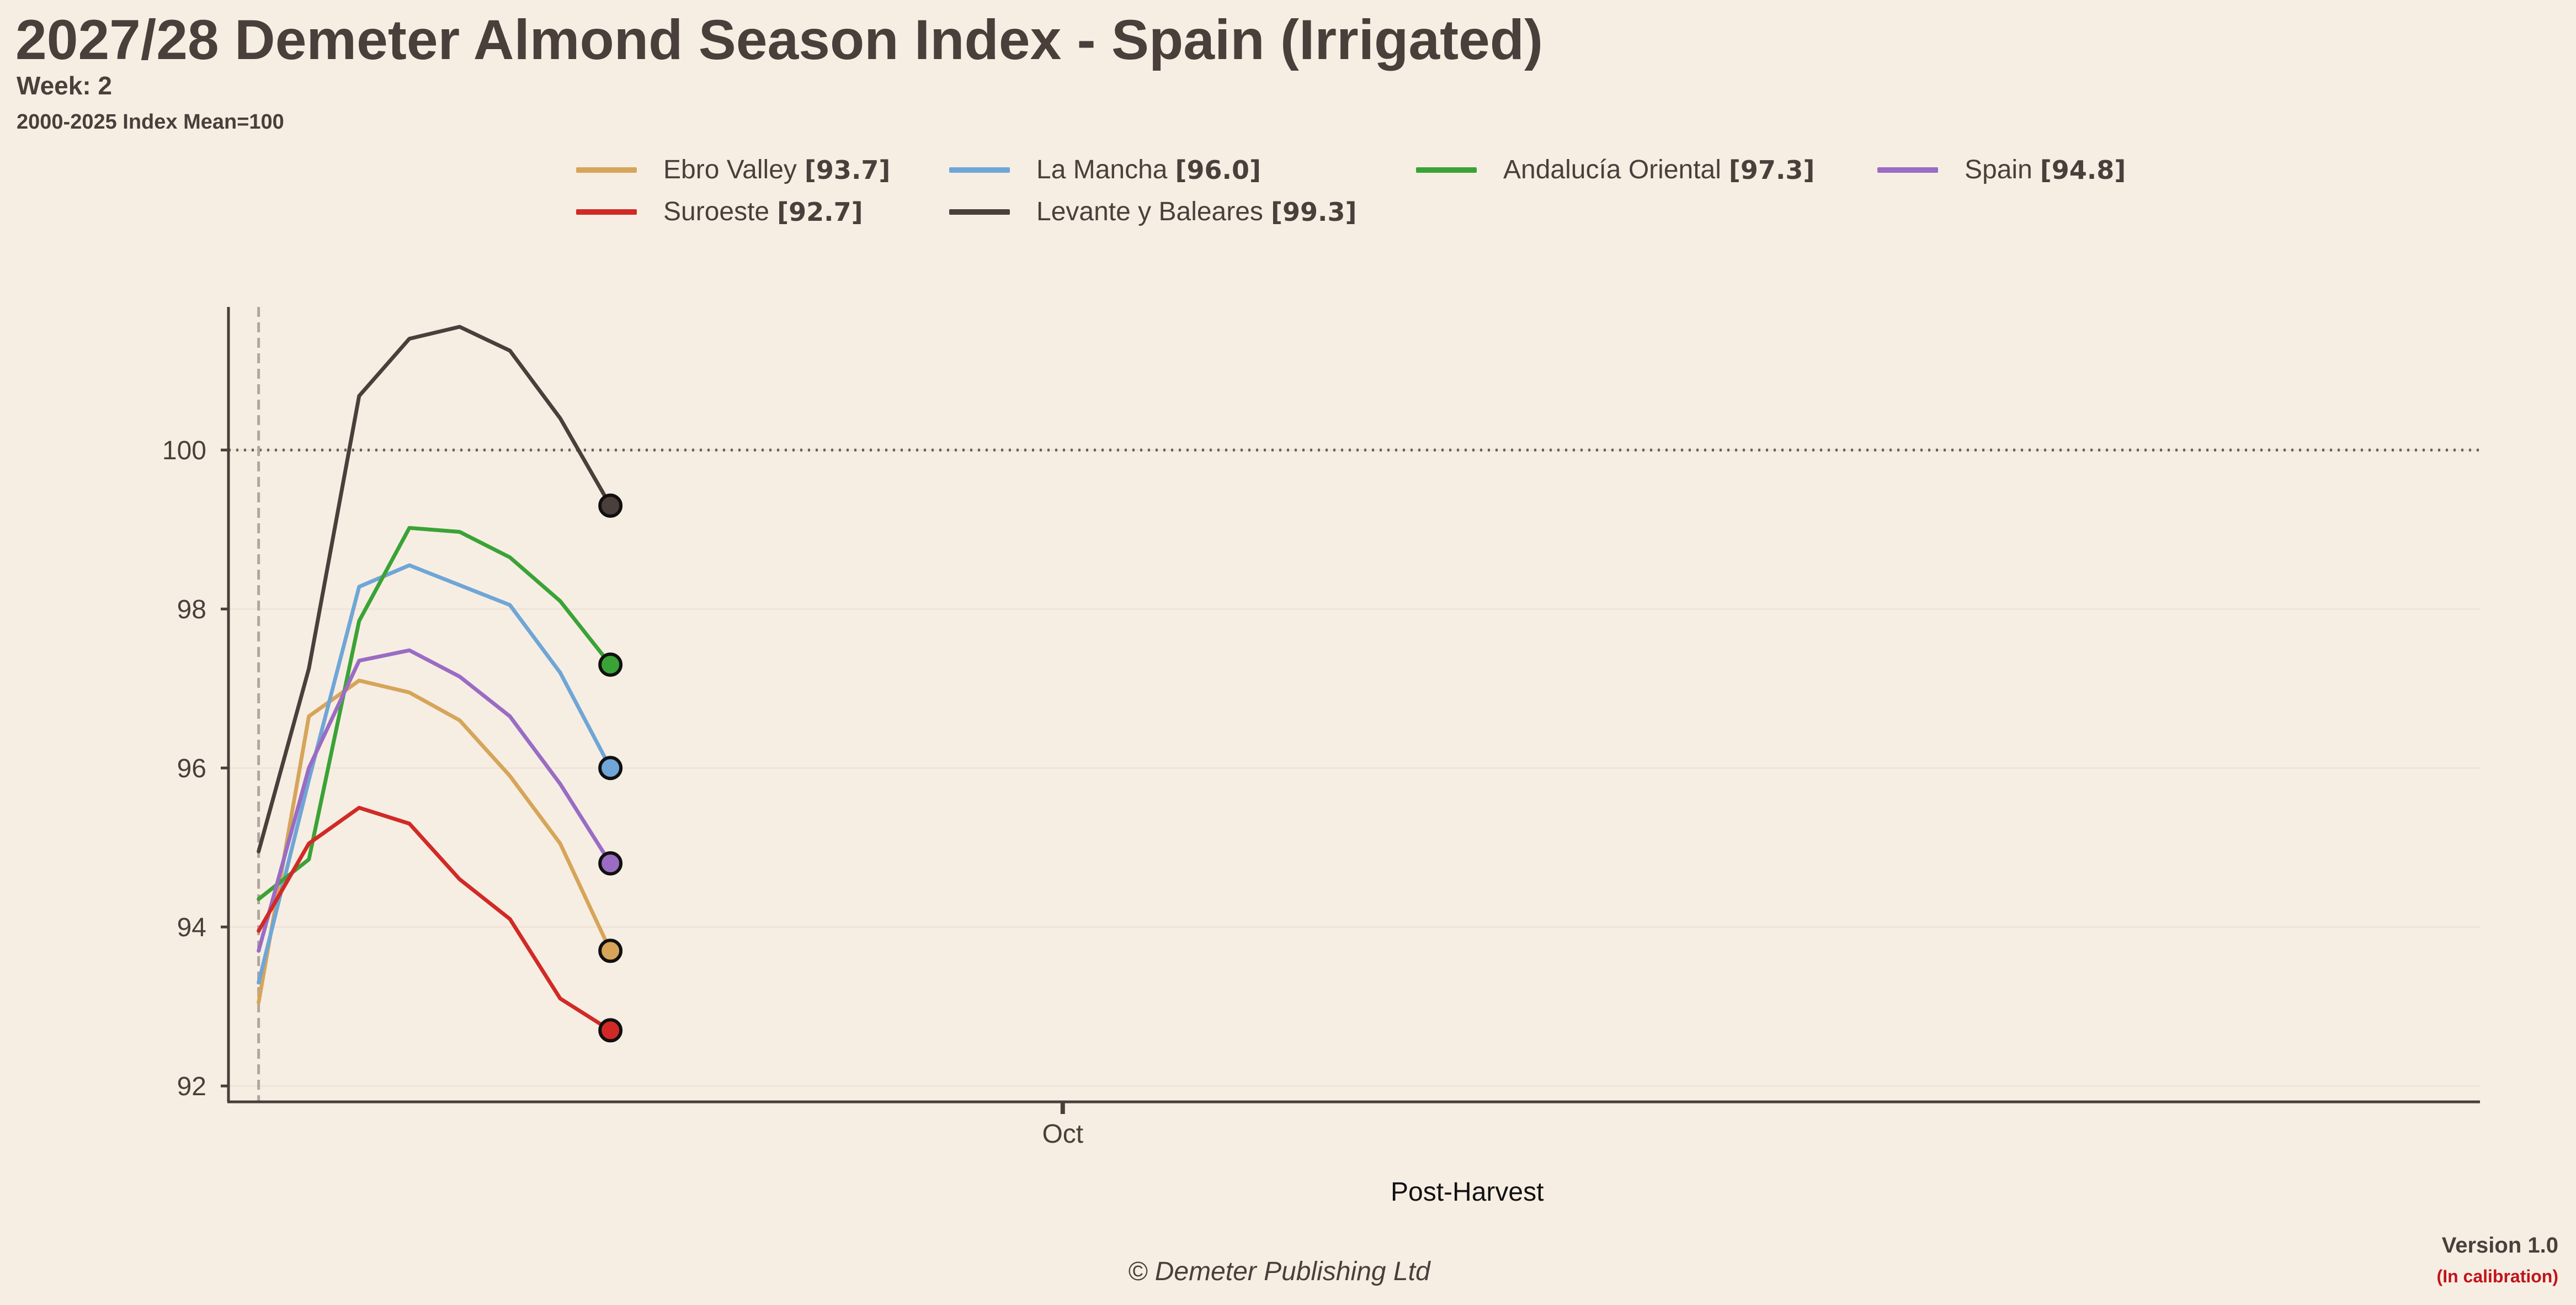 The width and height of the screenshot is (2576, 1305). Describe the element at coordinates (65, 85) in the screenshot. I see `week-label: Week: 2` at that location.